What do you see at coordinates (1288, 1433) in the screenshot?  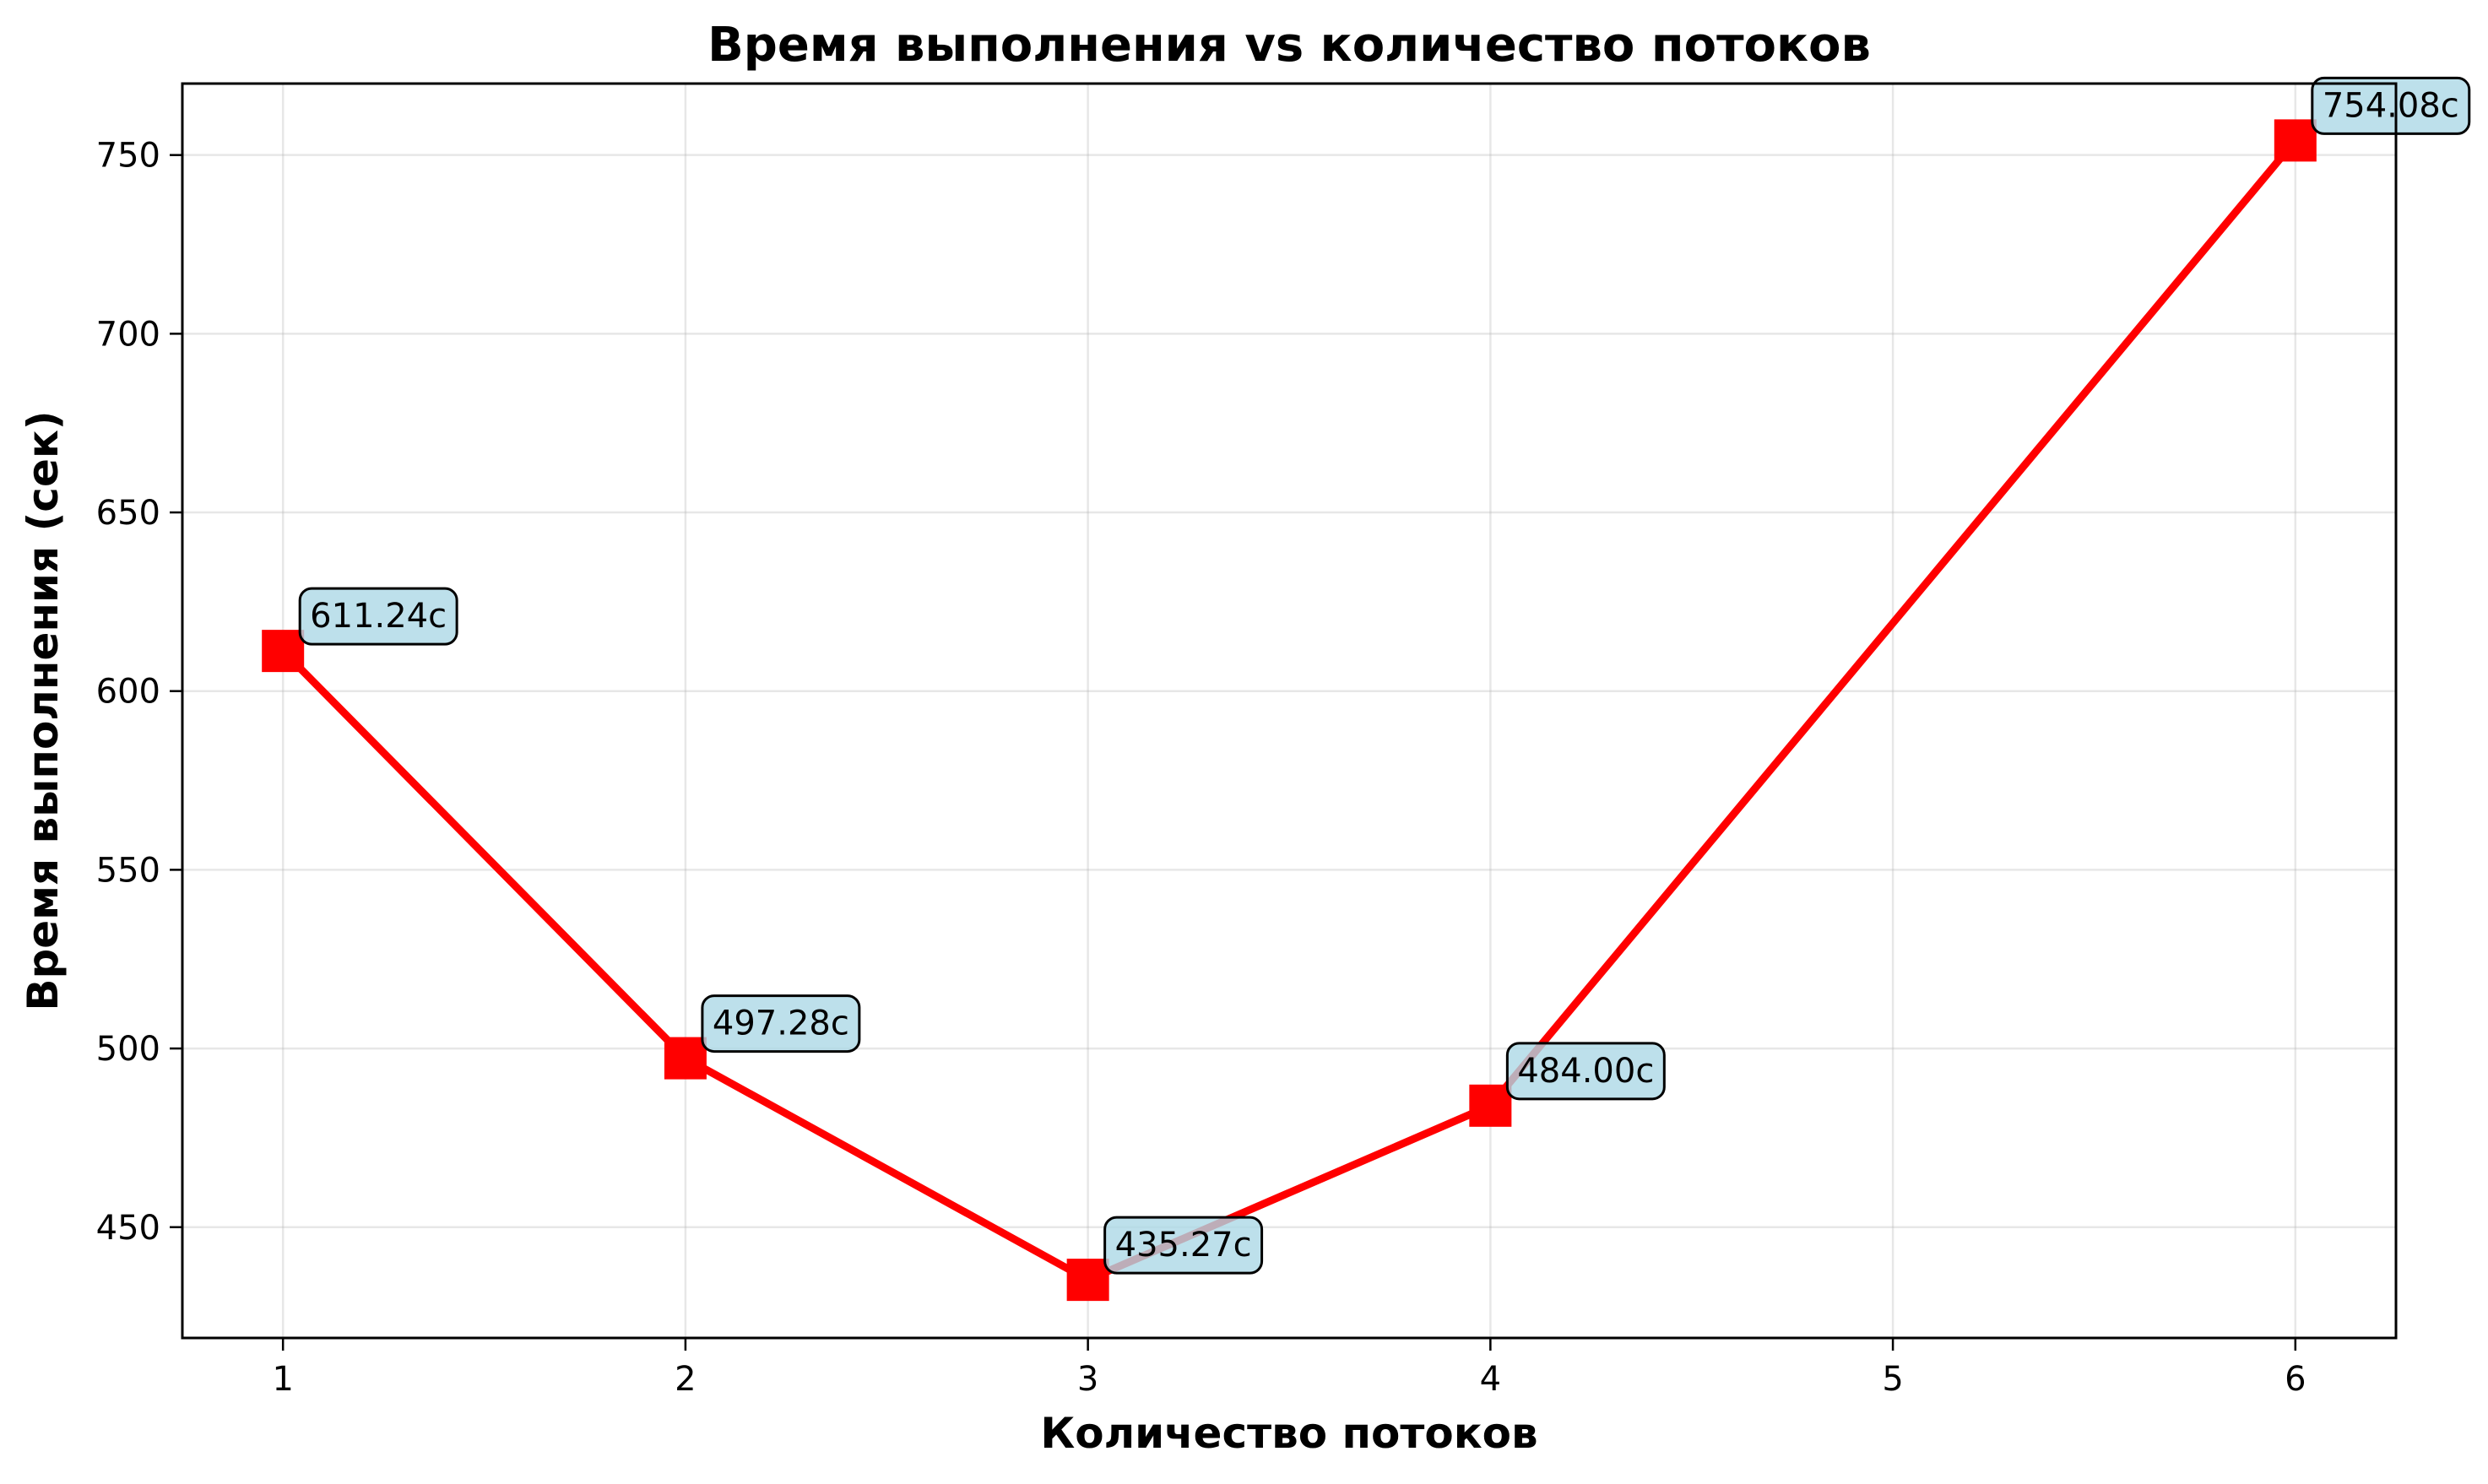 I see `x-axis-label: Количество потоков` at bounding box center [1288, 1433].